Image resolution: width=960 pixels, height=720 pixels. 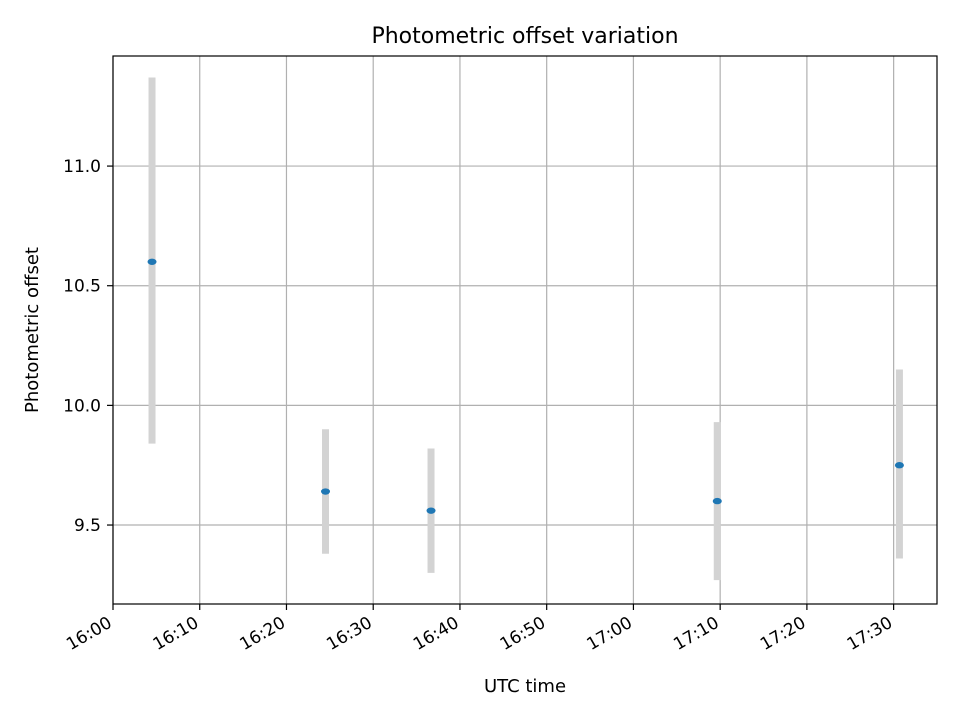 What do you see at coordinates (32, 330) in the screenshot?
I see `y-axis-label: Photometric offset` at bounding box center [32, 330].